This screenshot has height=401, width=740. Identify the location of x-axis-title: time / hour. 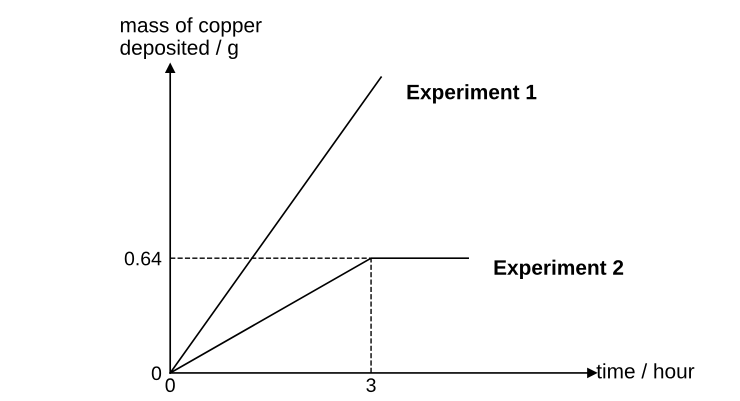
(645, 371).